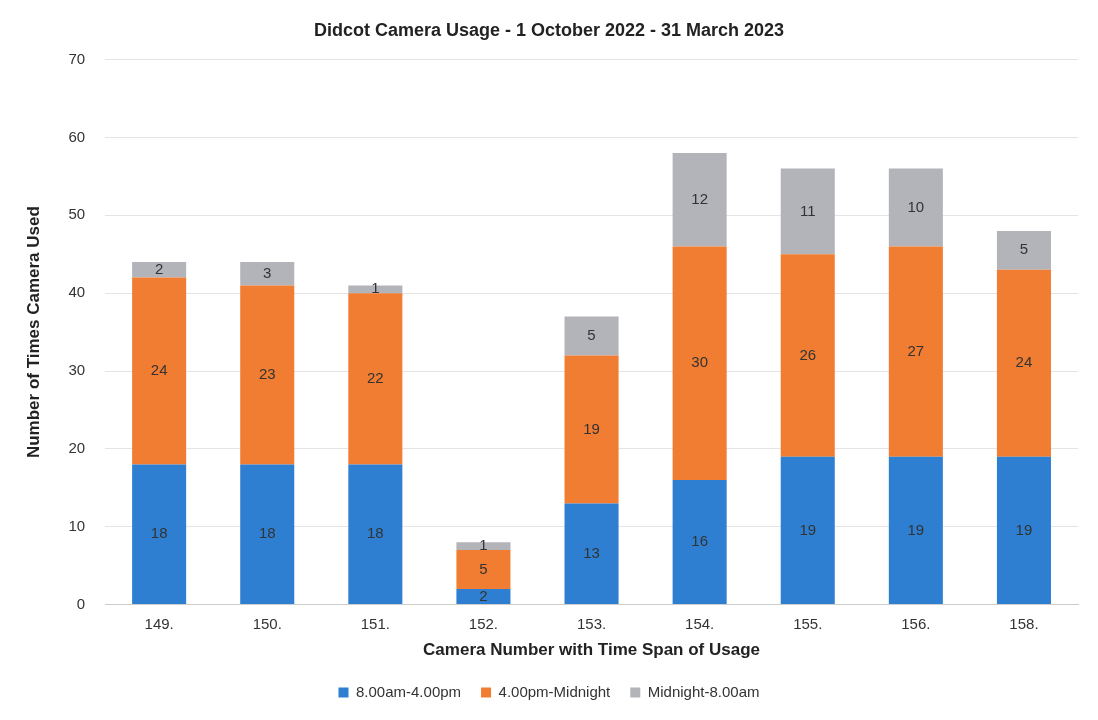 Image resolution: width=1098 pixels, height=720 pixels. What do you see at coordinates (483, 623) in the screenshot?
I see `x-tick-label: 152.` at bounding box center [483, 623].